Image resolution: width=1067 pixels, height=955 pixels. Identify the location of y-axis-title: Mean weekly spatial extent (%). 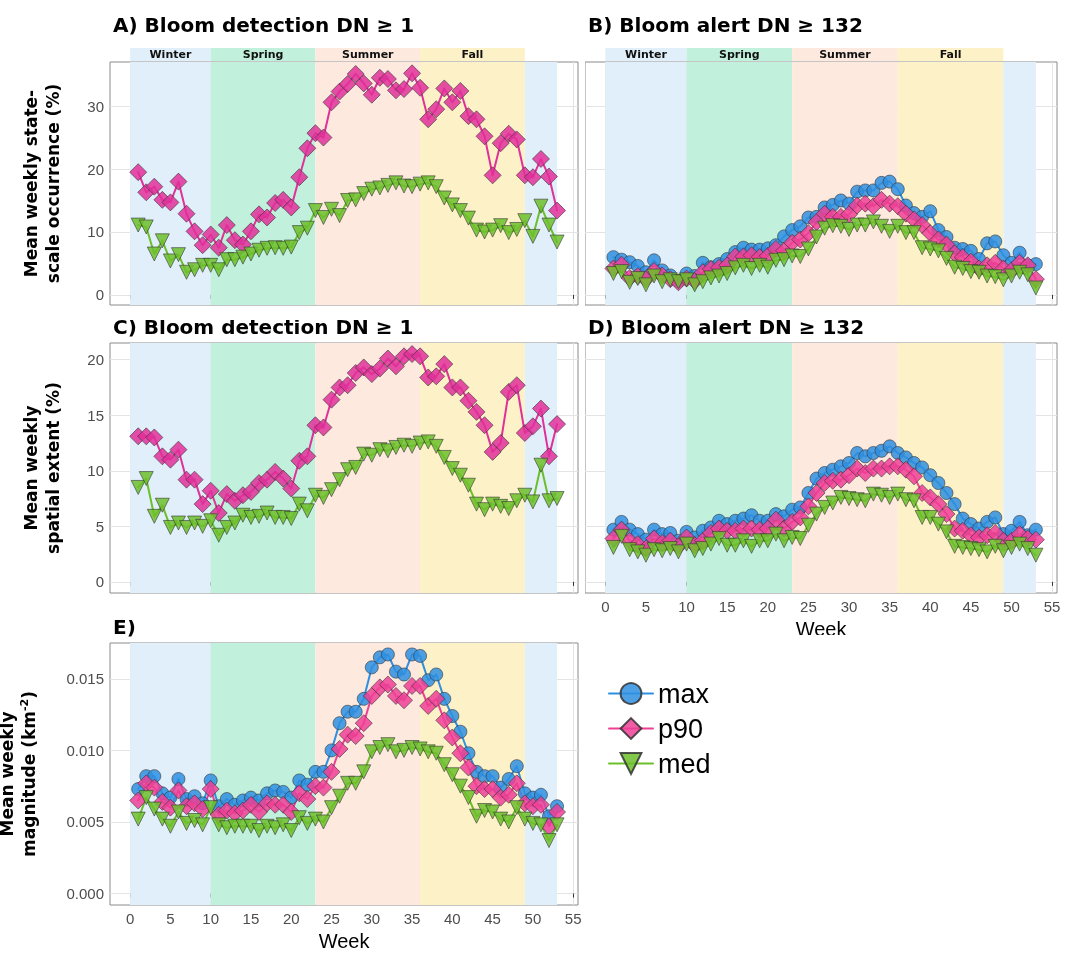
(42, 468).